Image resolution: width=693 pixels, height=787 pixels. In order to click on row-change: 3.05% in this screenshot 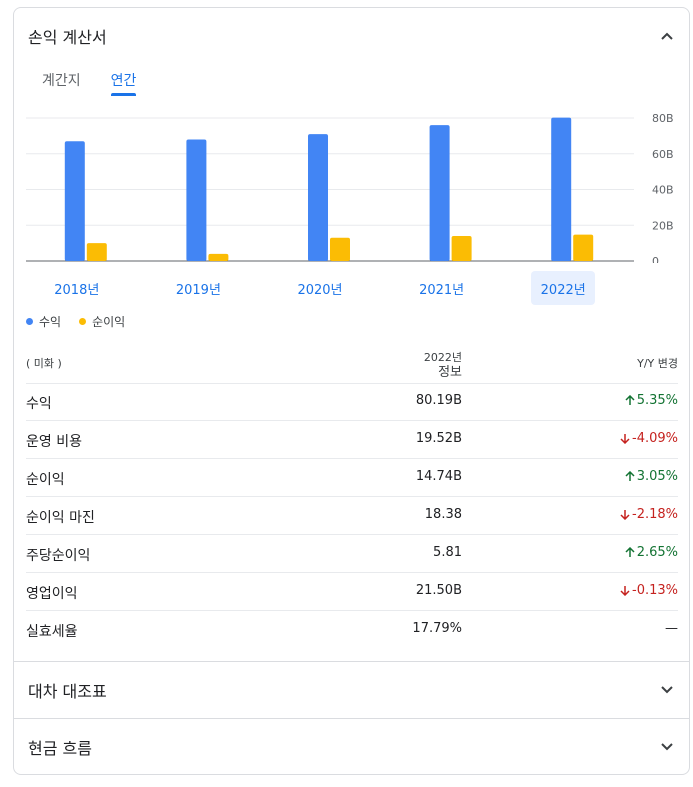, I will do `click(651, 476)`.